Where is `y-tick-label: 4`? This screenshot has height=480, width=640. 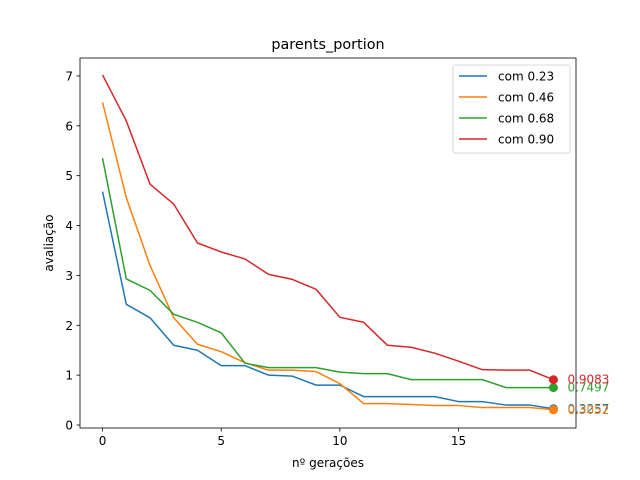 y-tick-label: 4 is located at coordinates (69, 226).